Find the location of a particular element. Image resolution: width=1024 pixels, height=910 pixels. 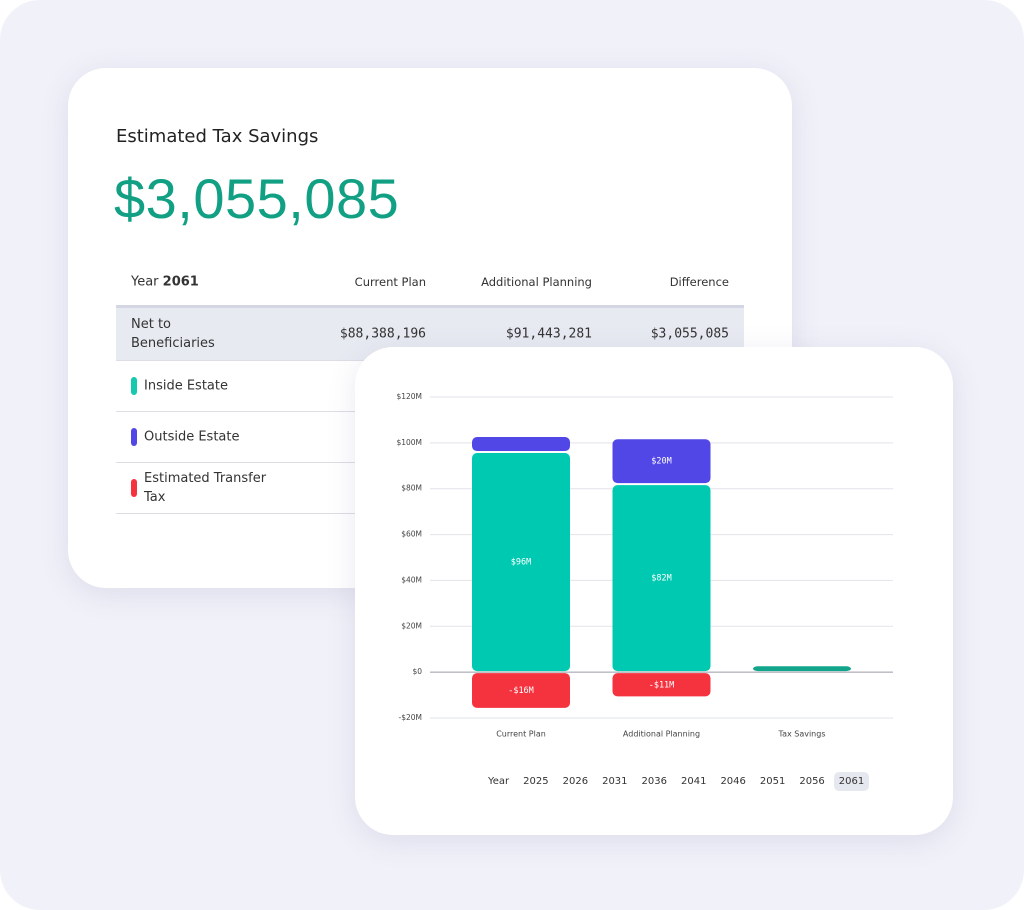

x-tick-label: Additional Planning is located at coordinates (661, 734).